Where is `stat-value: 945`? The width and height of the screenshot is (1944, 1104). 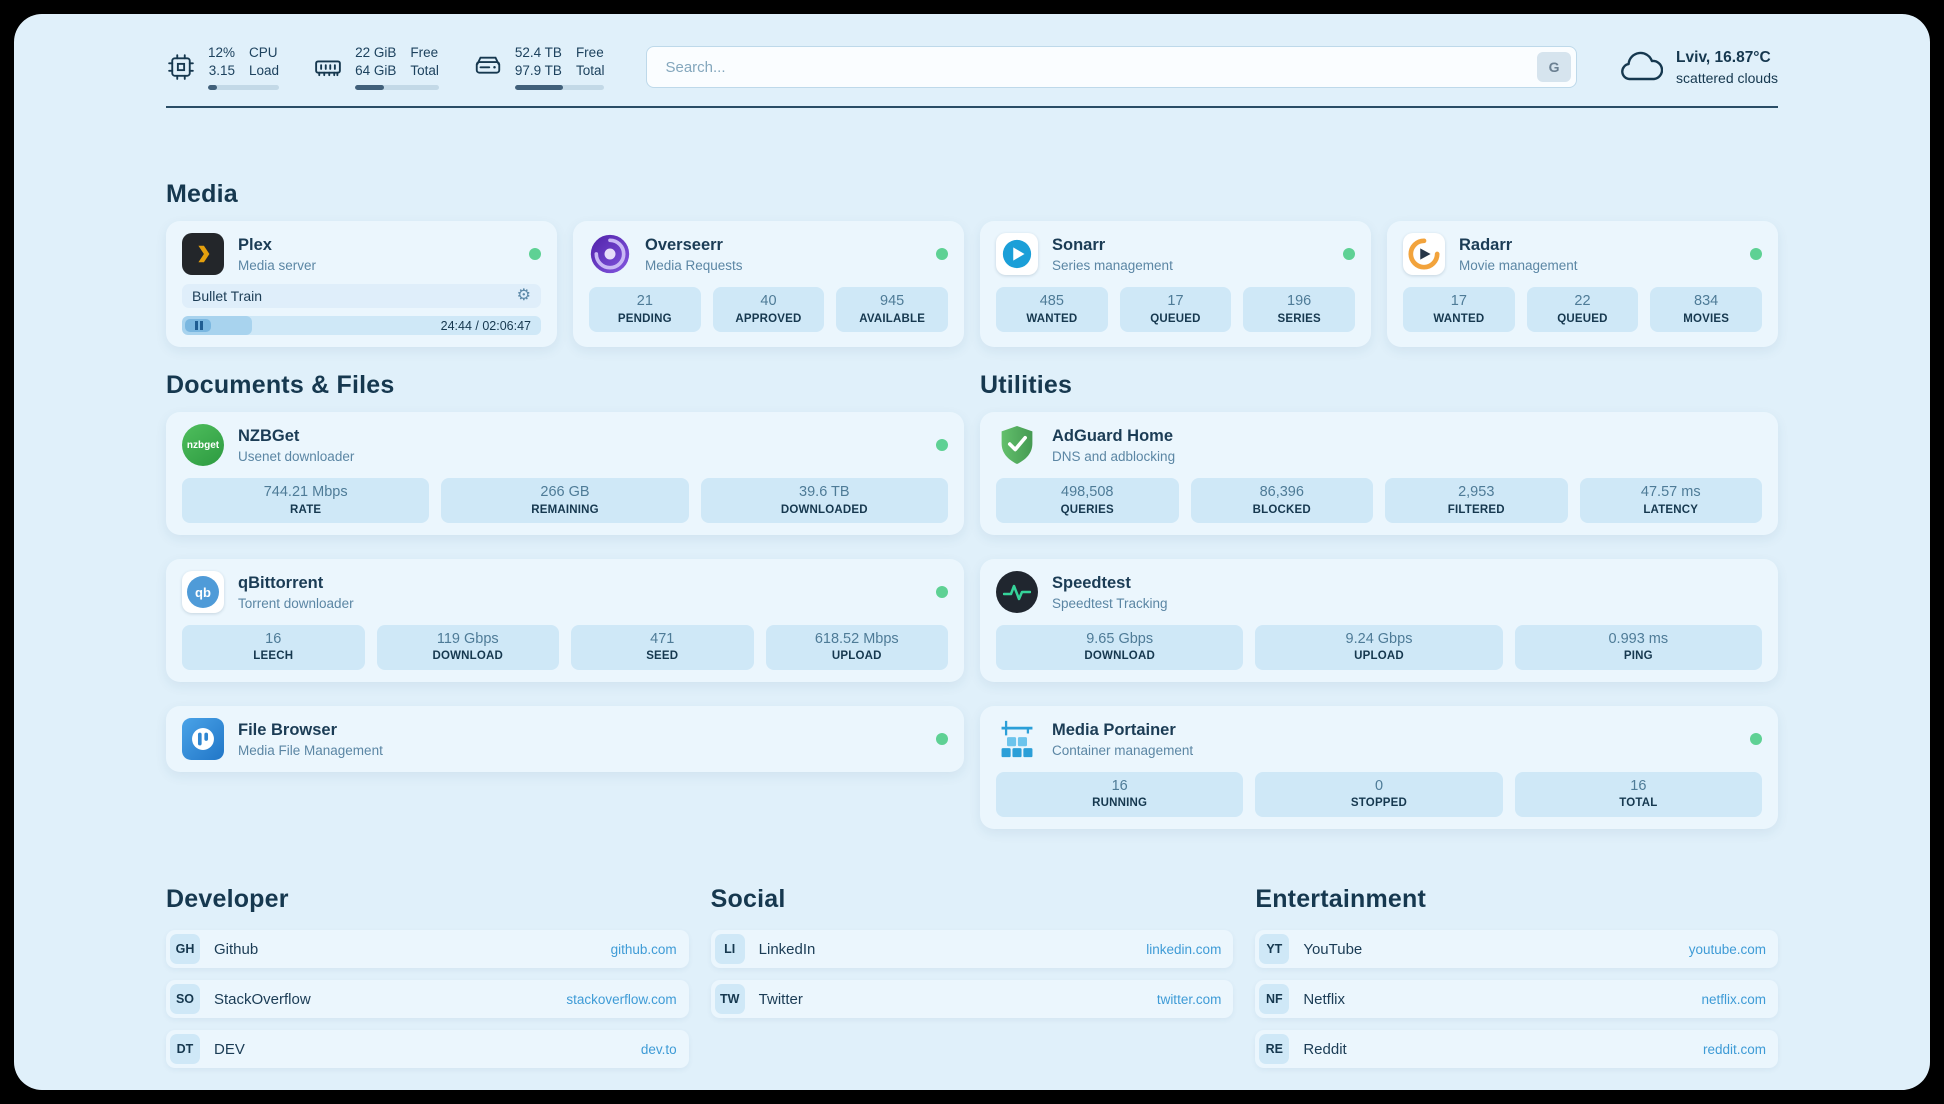
stat-value: 945 is located at coordinates (892, 301).